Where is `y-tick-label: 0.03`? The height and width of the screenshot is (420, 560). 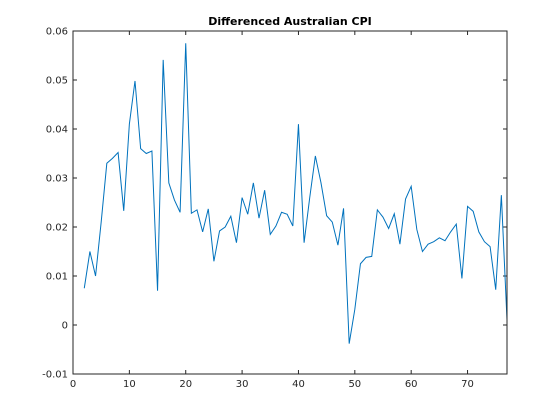 y-tick-label: 0.03 is located at coordinates (57, 179).